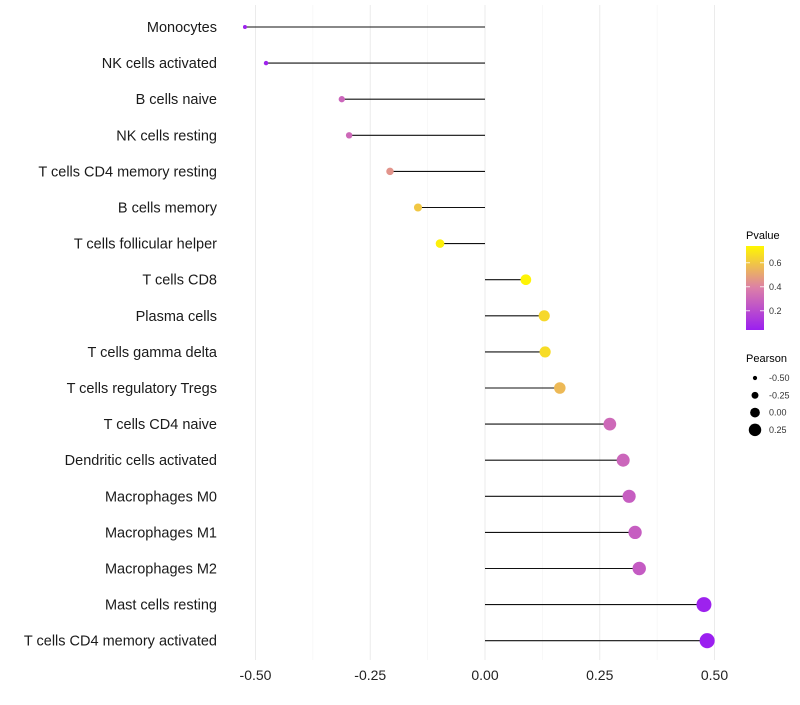 The width and height of the screenshot is (800, 705). I want to click on y-tick-label: T cells regulatory Tregs, so click(142, 389).